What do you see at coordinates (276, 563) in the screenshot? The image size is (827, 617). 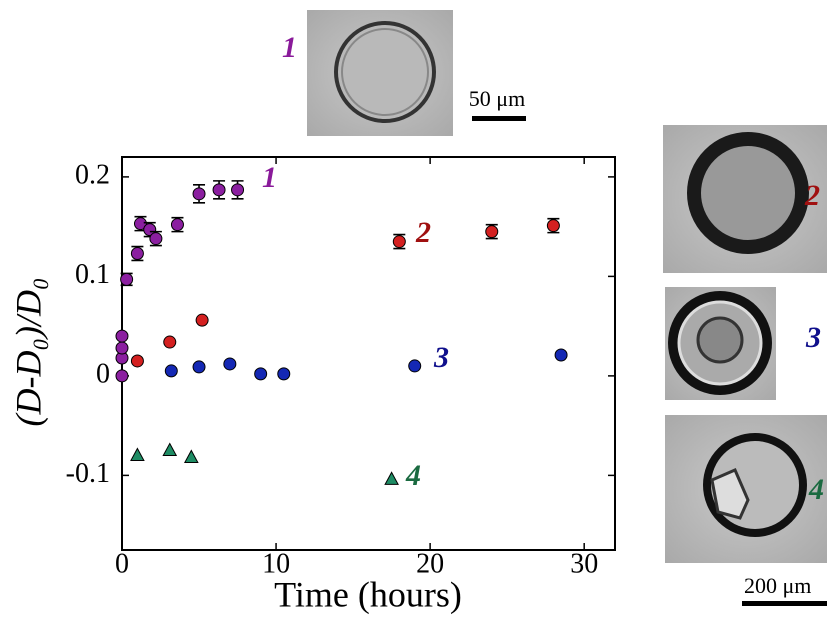 I see `x-tick-label: 10` at bounding box center [276, 563].